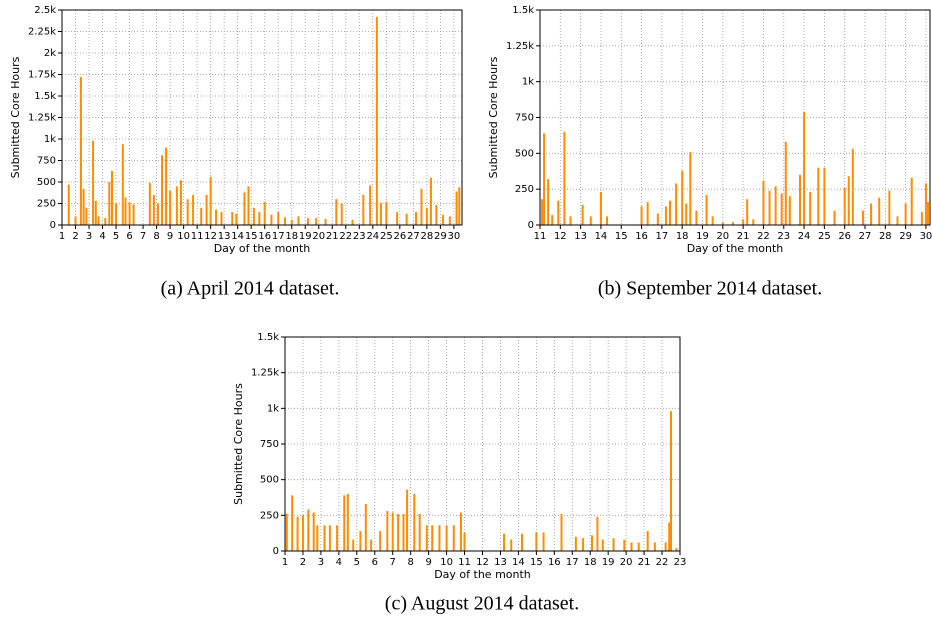 The width and height of the screenshot is (932, 627). What do you see at coordinates (524, 118) in the screenshot?
I see `y-tick-label: 750` at bounding box center [524, 118].